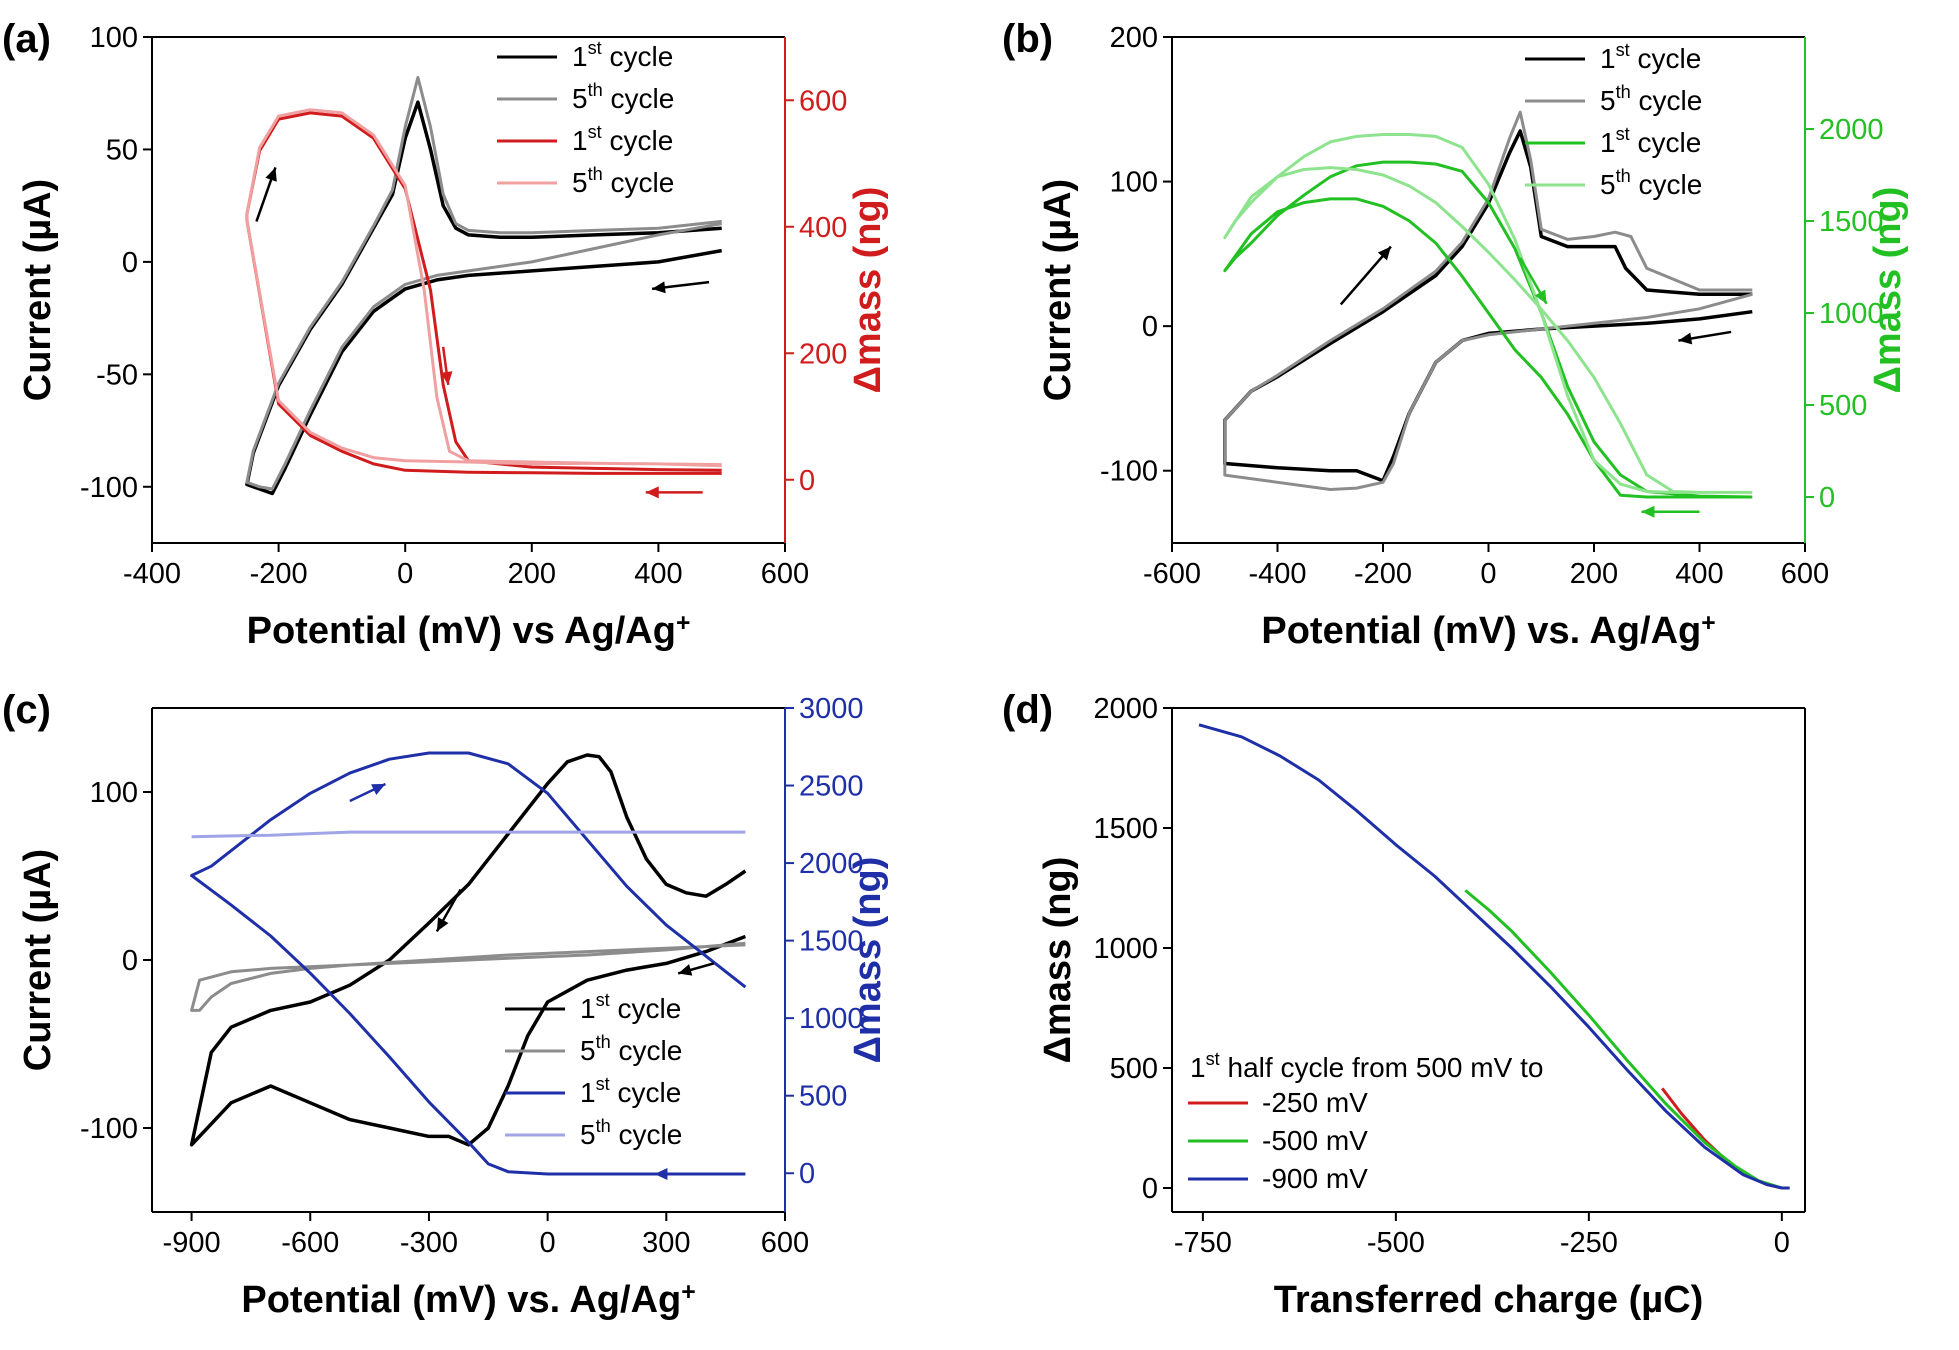 The width and height of the screenshot is (1959, 1350). I want to click on y-tick-label: 500, so click(1134, 1069).